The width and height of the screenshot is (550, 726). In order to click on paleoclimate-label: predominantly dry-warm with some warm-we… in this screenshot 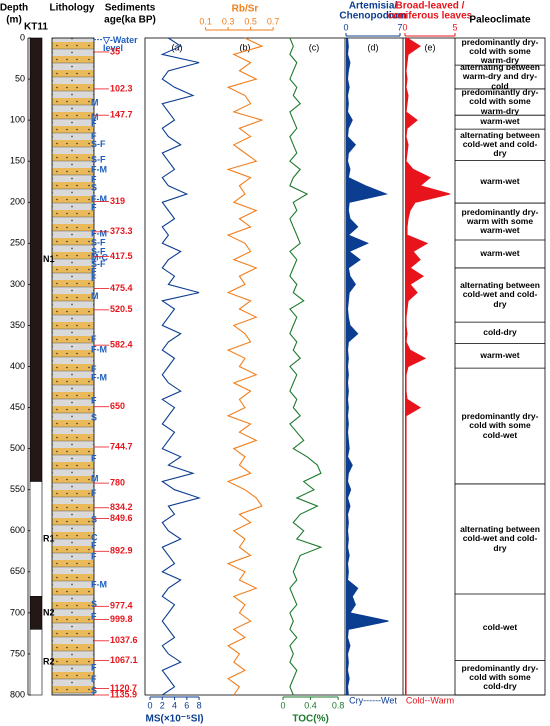, I will do `click(500, 221)`.